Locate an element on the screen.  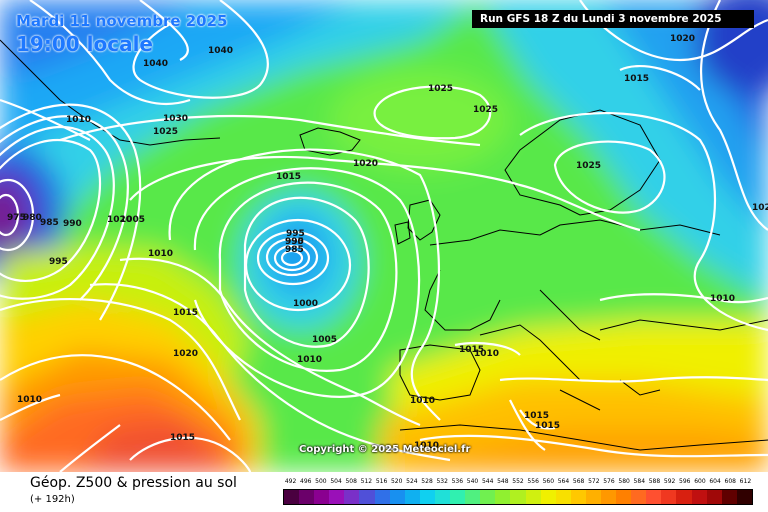
scale-label: 552 is located at coordinates (518, 481).